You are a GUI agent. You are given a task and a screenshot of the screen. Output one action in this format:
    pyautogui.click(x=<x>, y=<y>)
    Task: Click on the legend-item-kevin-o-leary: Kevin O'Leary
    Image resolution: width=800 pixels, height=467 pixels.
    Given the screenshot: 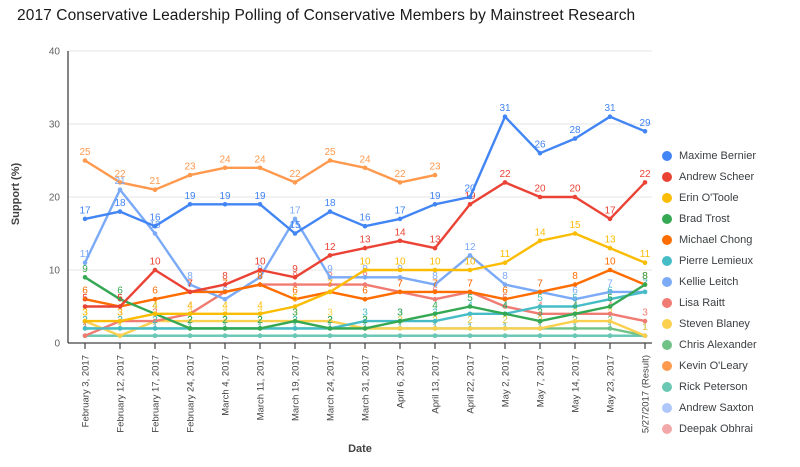 What is the action you would take?
    pyautogui.click(x=709, y=366)
    